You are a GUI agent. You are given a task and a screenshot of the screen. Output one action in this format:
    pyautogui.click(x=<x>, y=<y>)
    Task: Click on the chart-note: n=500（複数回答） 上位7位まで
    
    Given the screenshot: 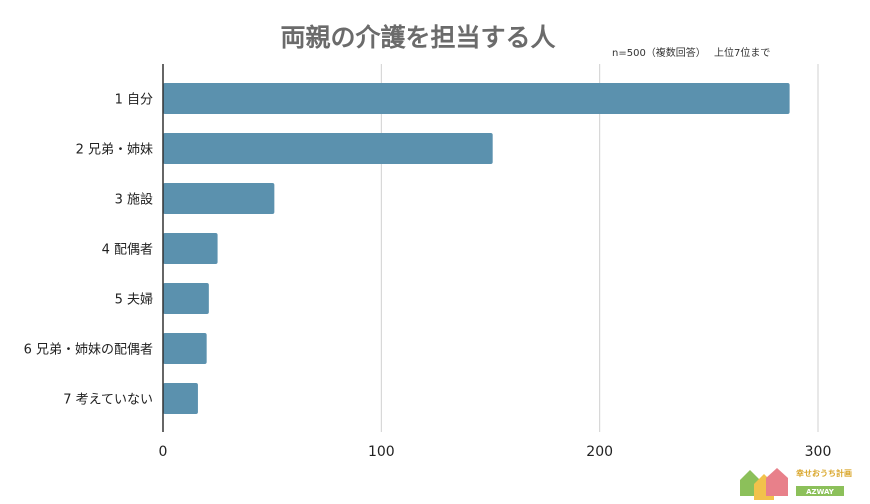 What is the action you would take?
    pyautogui.click(x=691, y=53)
    